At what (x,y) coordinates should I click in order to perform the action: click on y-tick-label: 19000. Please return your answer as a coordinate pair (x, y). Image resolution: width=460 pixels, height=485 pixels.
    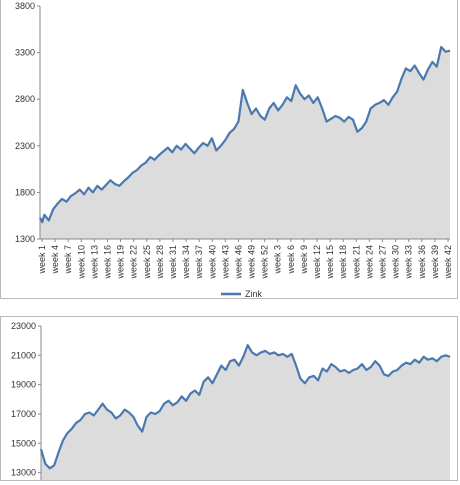
    Looking at the image, I should click on (23, 385).